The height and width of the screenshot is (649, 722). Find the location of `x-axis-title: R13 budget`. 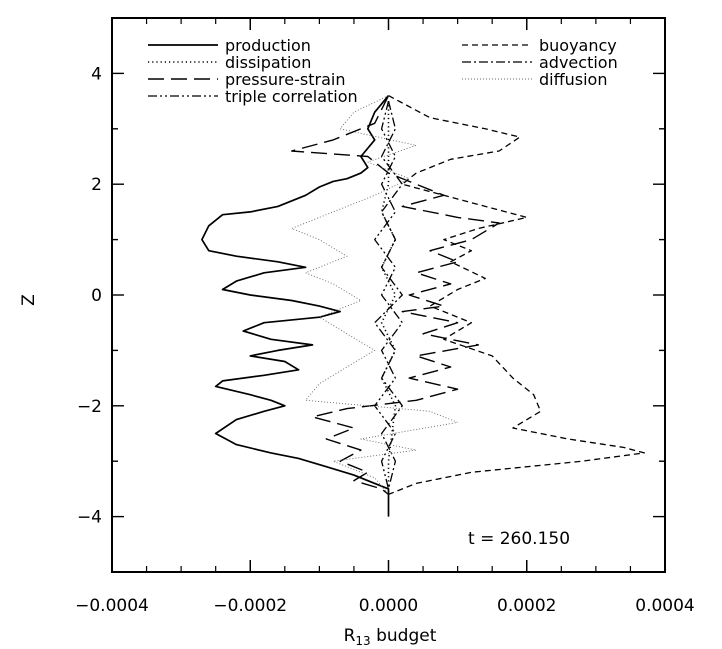

x-axis-title: R13 budget is located at coordinates (390, 637).